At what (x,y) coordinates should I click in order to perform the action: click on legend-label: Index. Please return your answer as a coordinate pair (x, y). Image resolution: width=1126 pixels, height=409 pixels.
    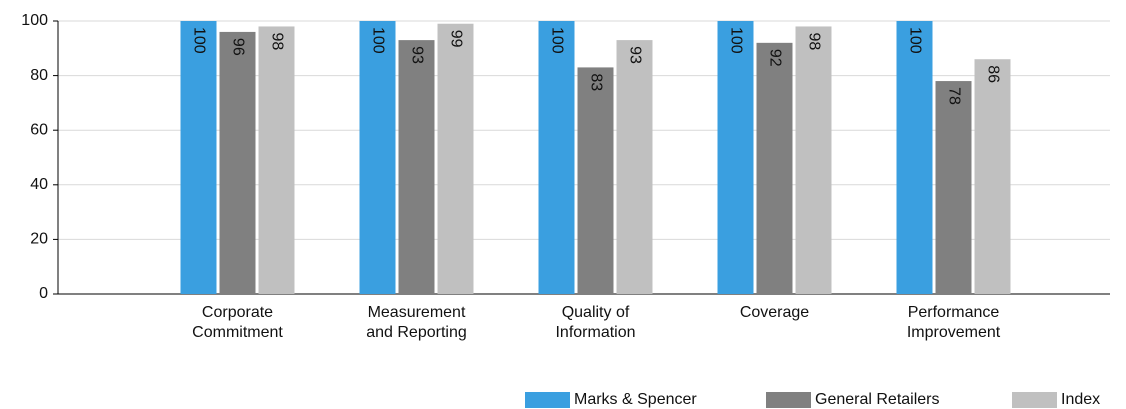
    Looking at the image, I should click on (1080, 399).